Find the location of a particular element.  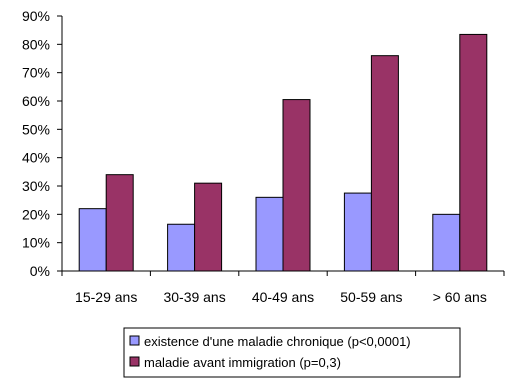

x-tick-label: 30-39 ans is located at coordinates (194, 297).